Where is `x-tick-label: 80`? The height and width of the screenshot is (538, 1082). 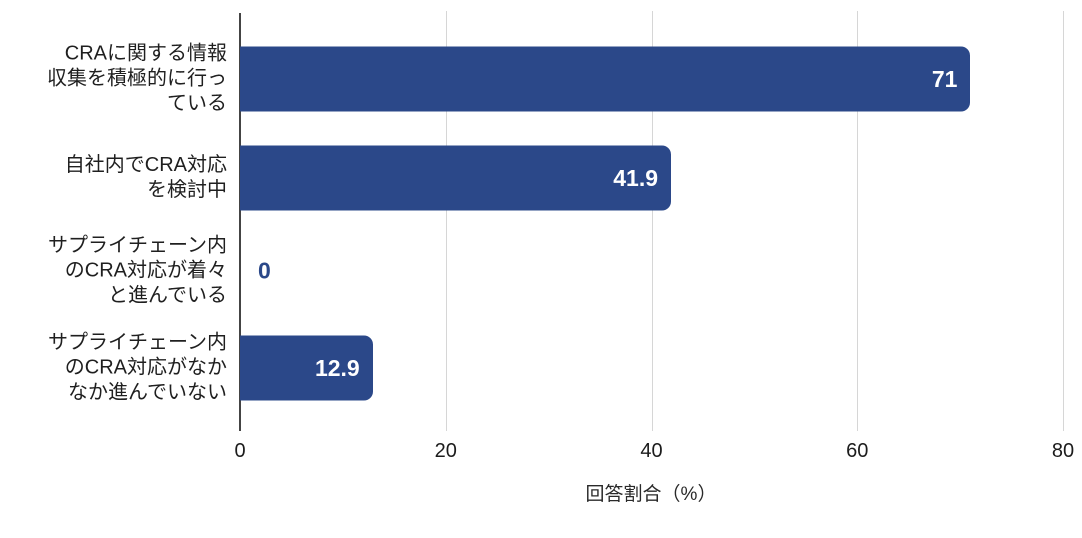 x-tick-label: 80 is located at coordinates (1063, 451).